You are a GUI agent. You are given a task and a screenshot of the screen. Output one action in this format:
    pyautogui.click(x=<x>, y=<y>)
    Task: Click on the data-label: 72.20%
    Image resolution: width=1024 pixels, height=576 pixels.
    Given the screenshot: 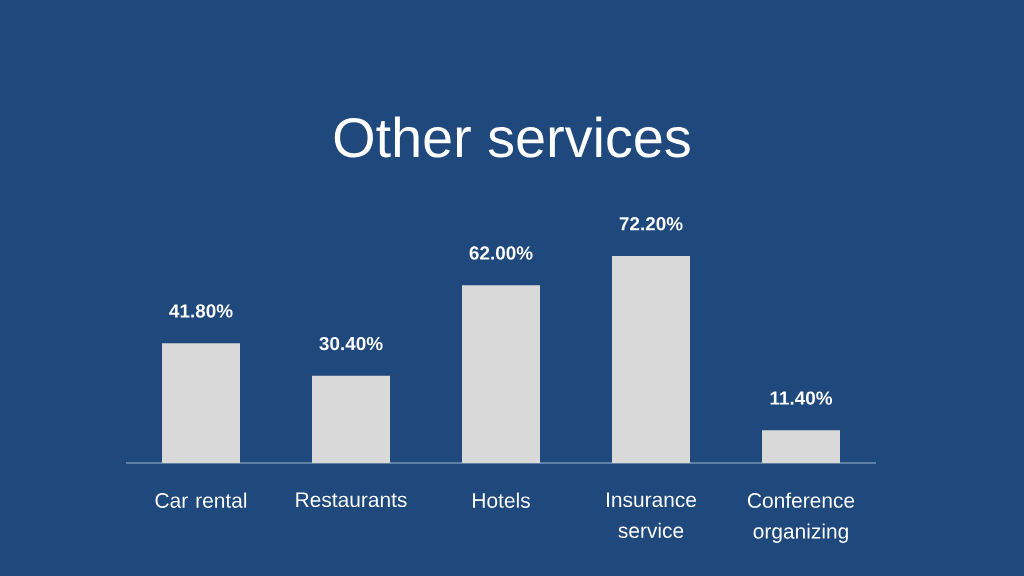 What is the action you would take?
    pyautogui.click(x=651, y=224)
    